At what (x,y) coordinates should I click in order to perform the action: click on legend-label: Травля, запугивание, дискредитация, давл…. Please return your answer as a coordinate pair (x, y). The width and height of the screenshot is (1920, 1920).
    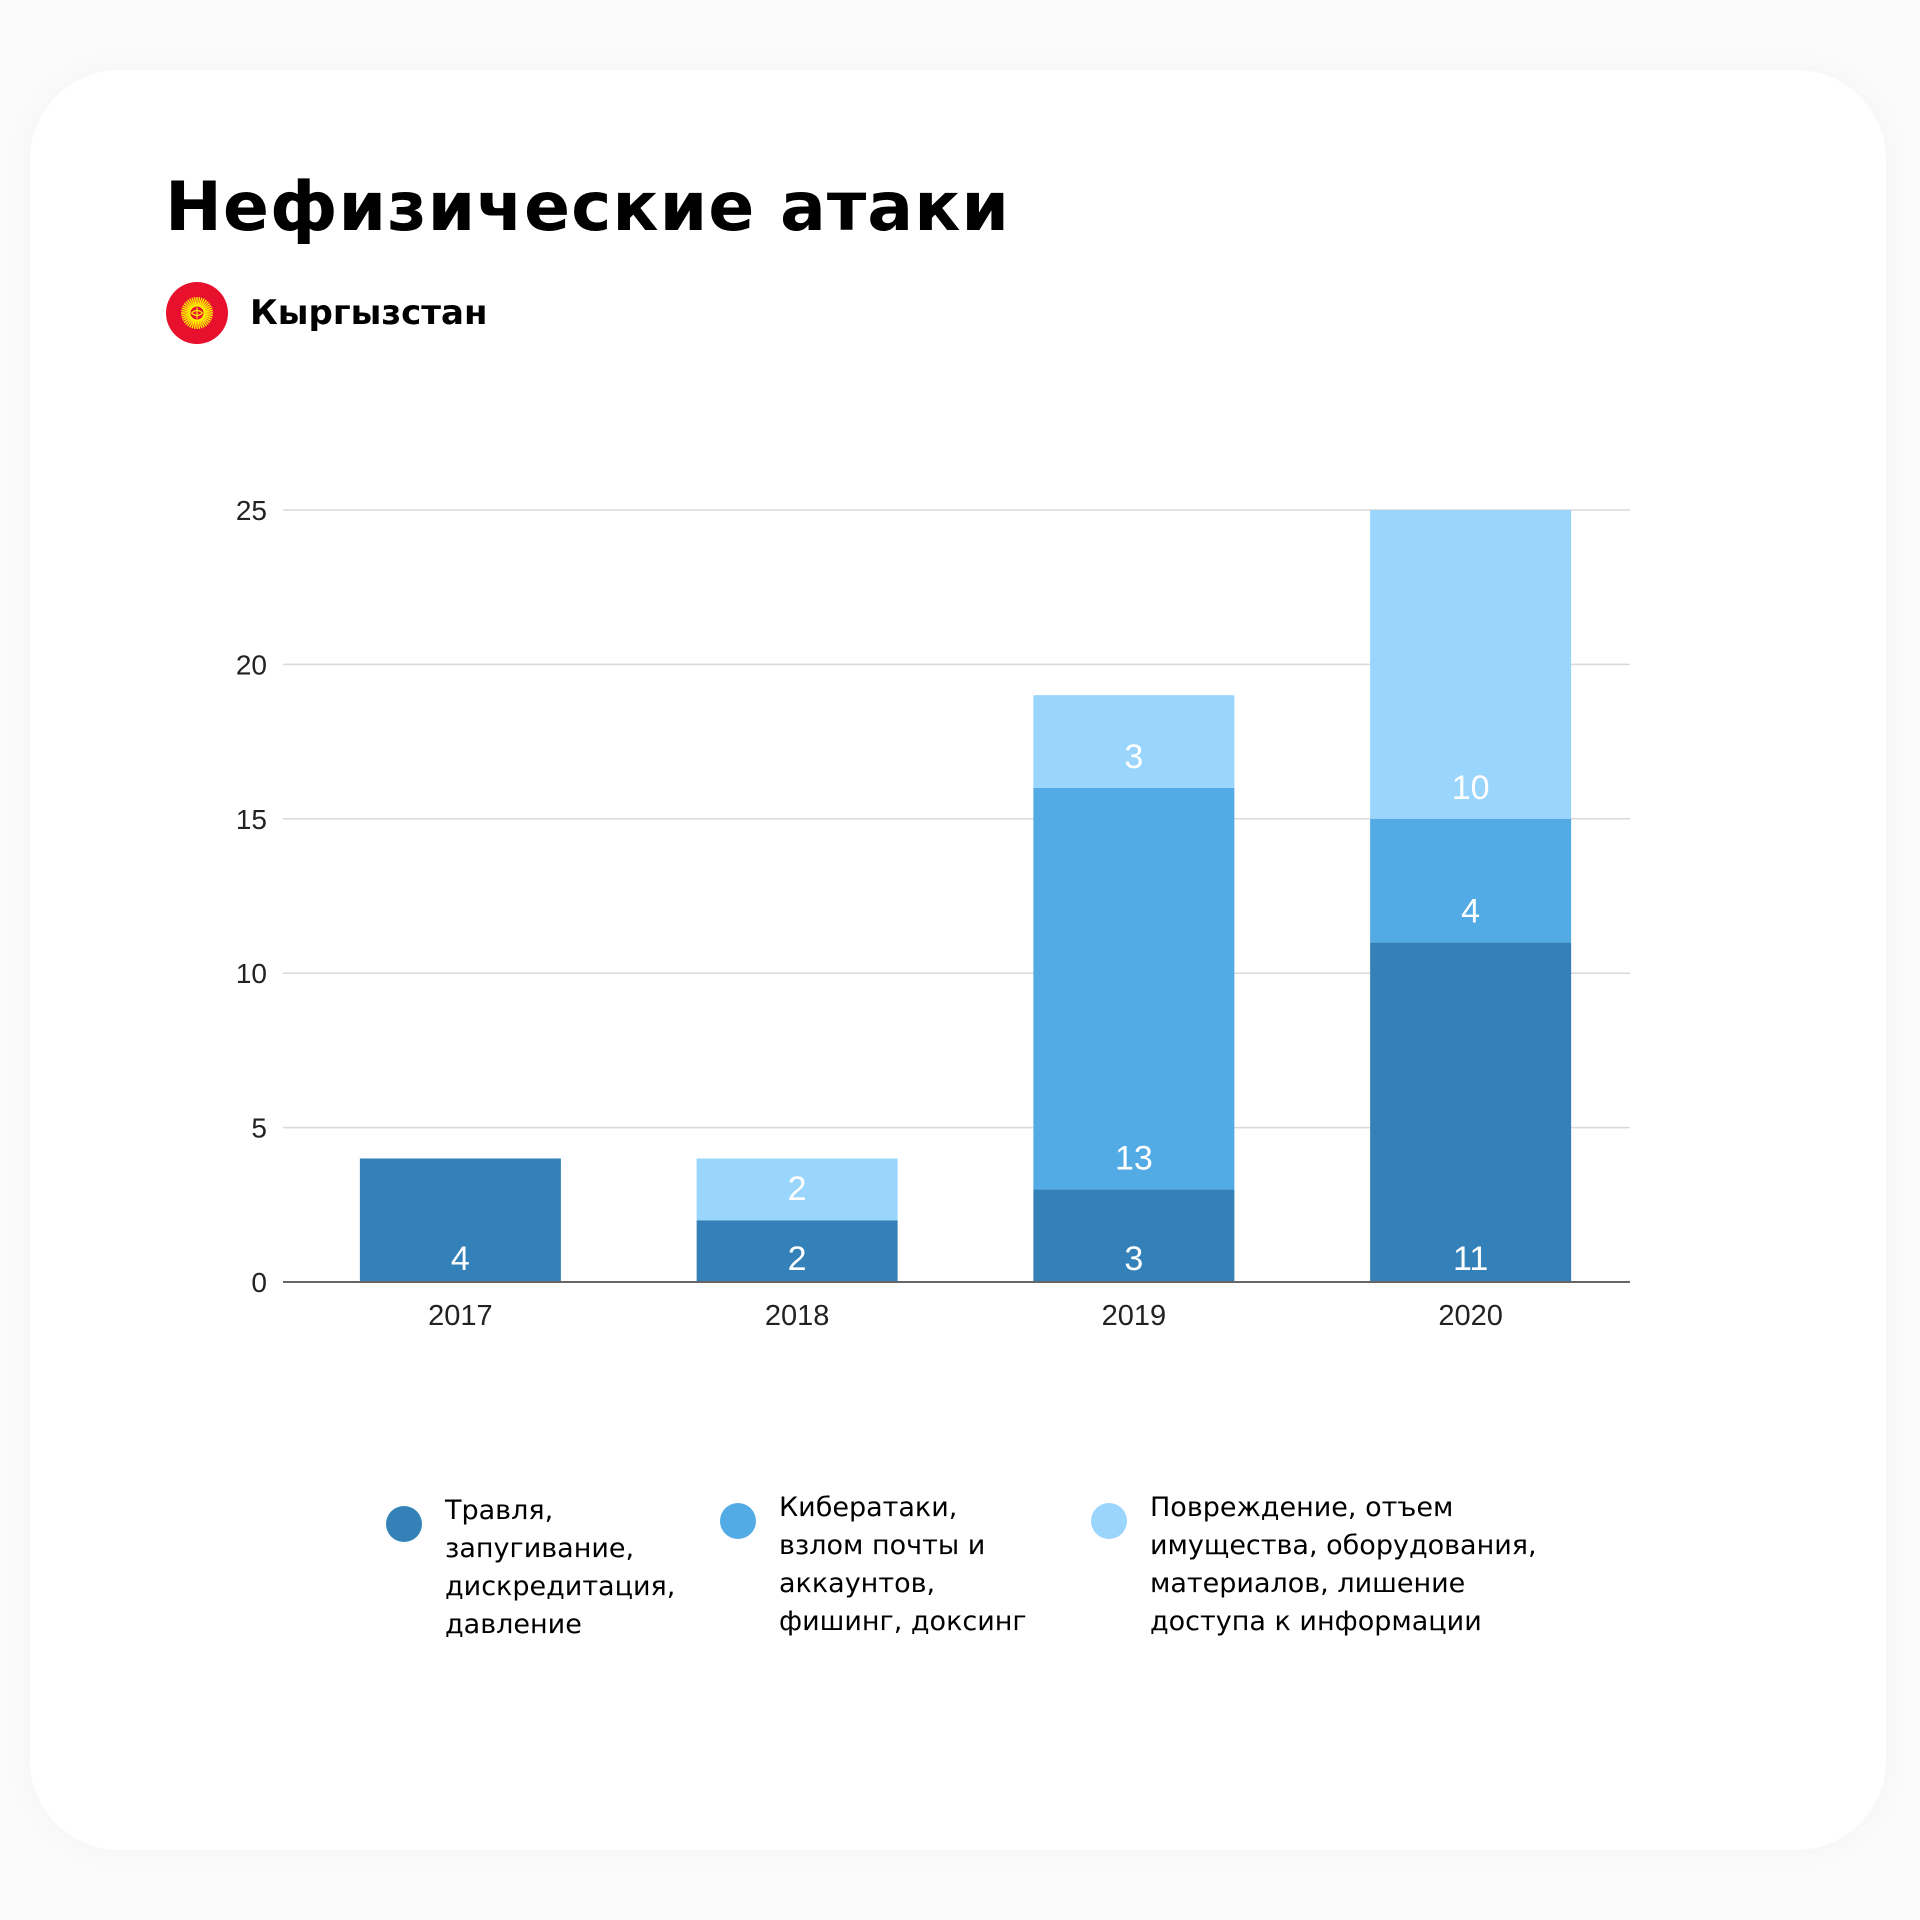
    Looking at the image, I should click on (560, 1567).